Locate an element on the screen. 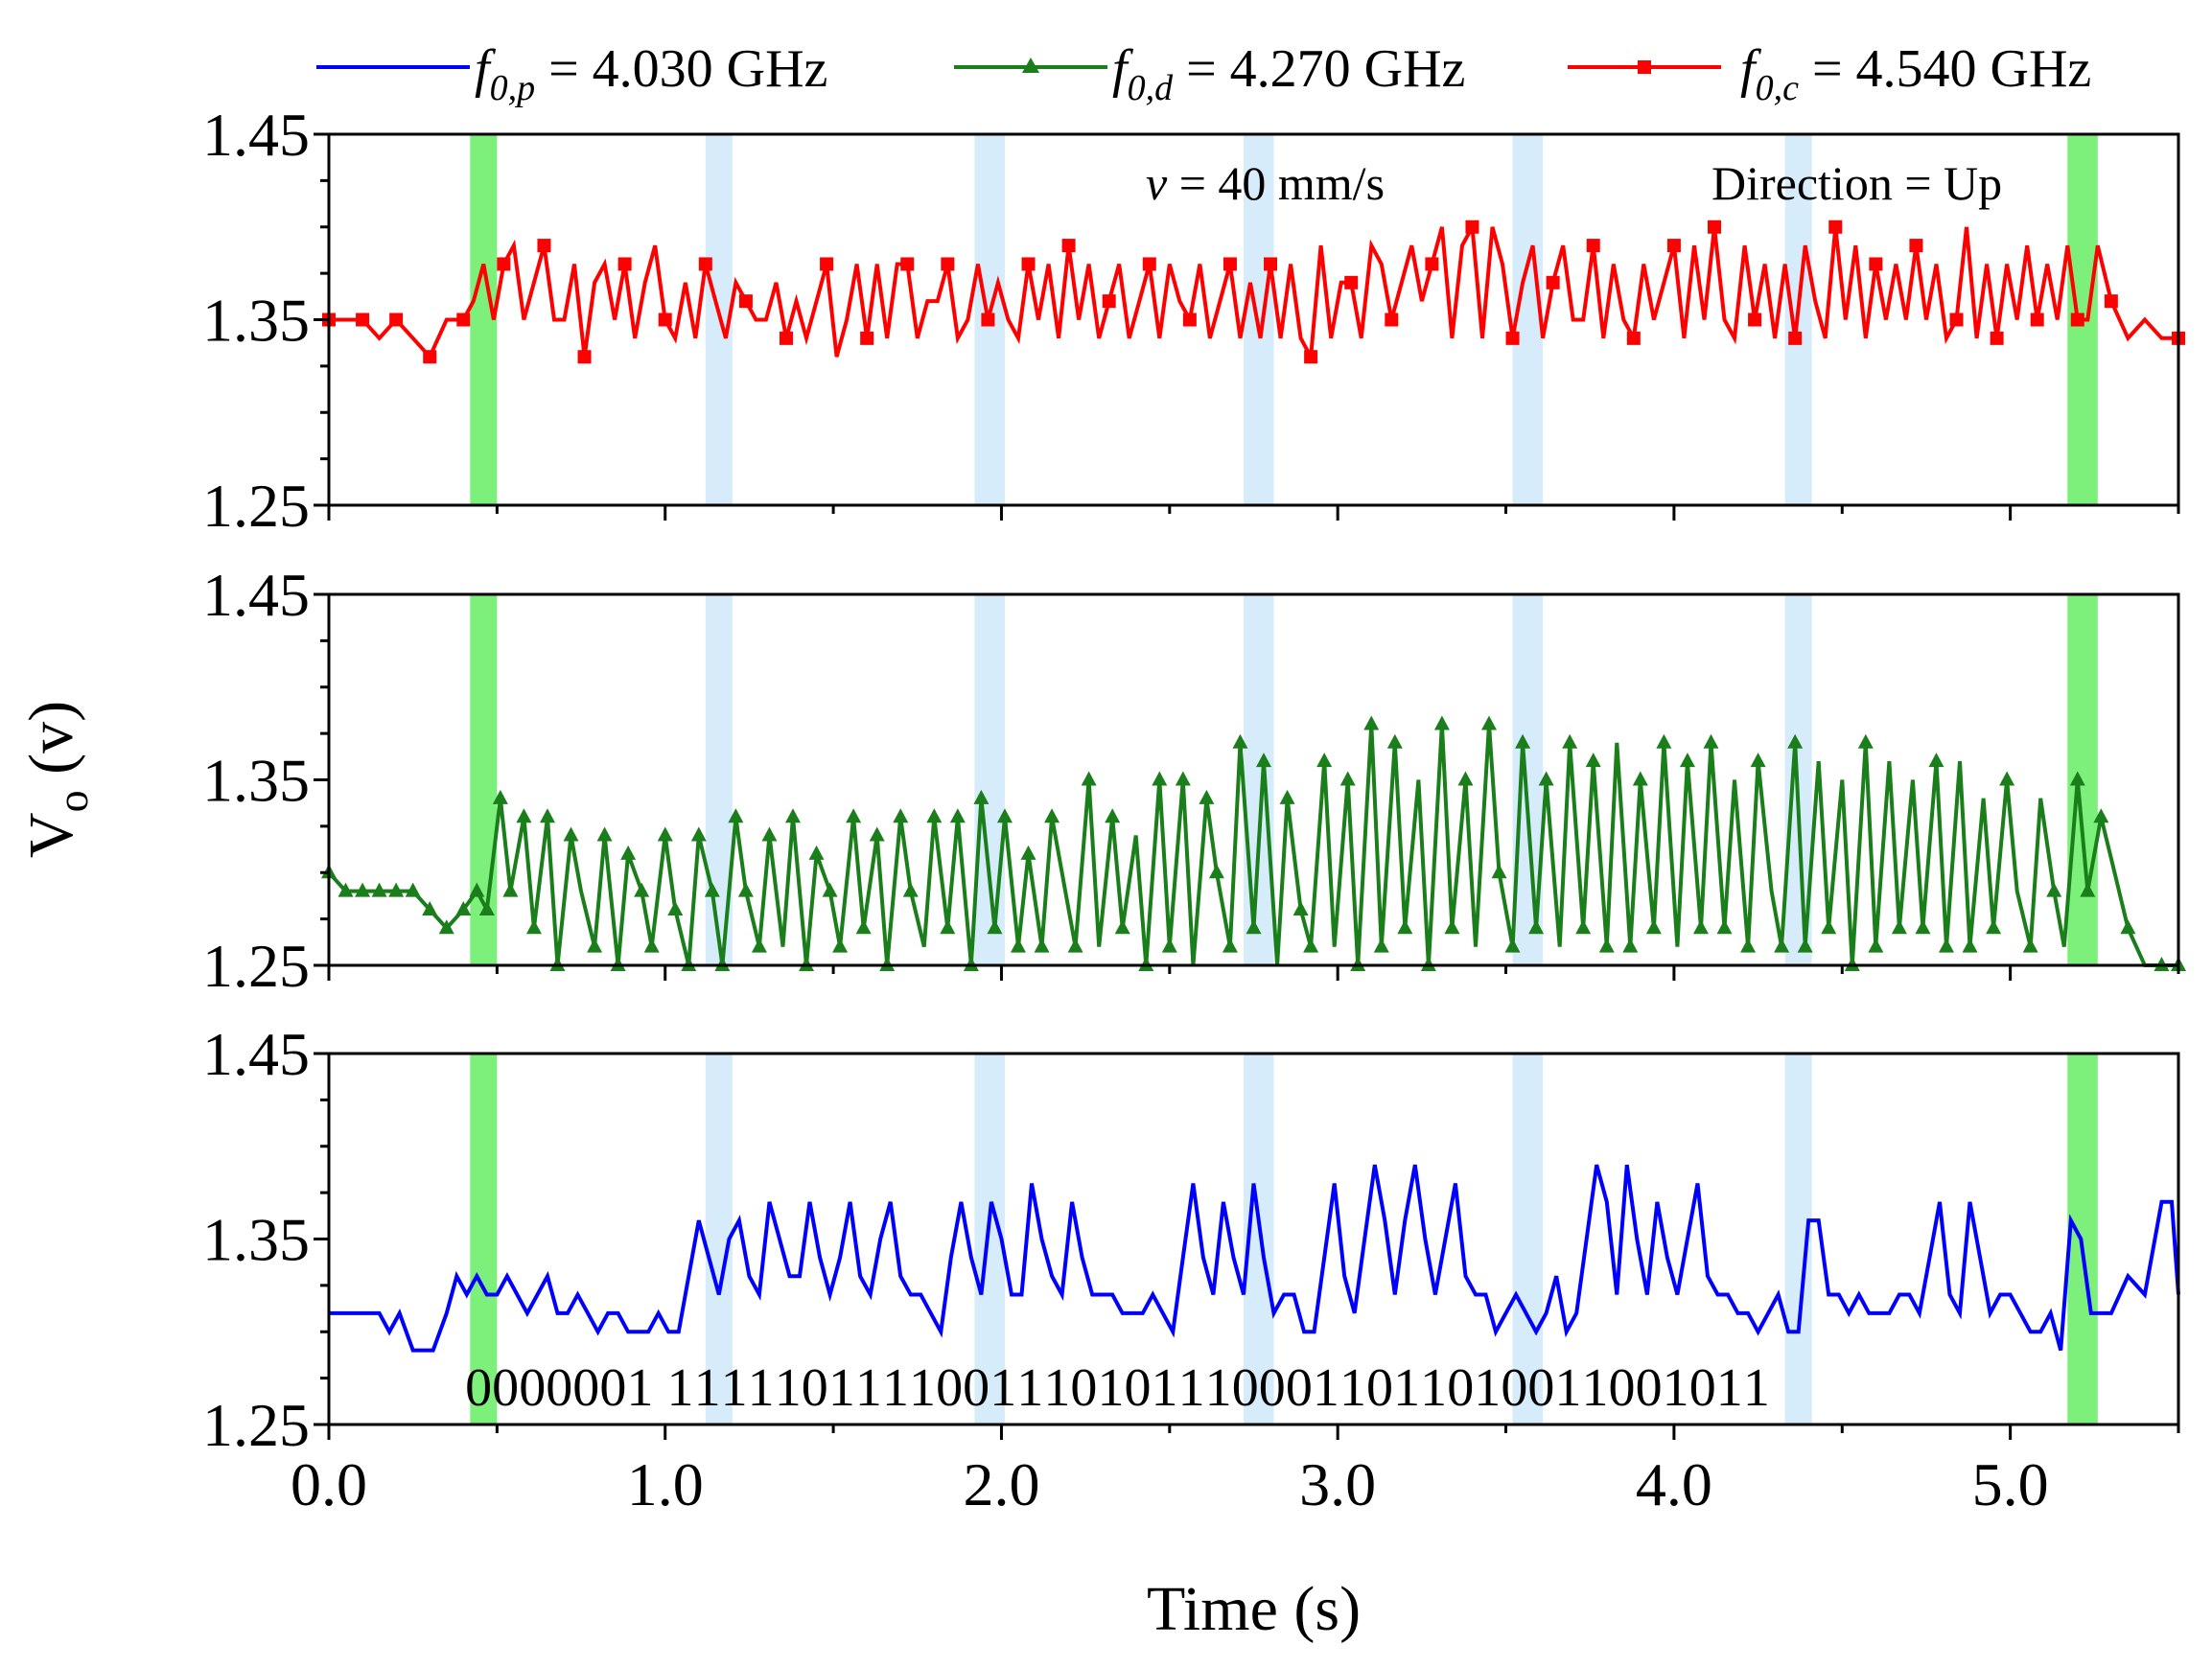 The width and height of the screenshot is (2212, 1668). highlight-band-blue is located at coordinates (1258, 779).